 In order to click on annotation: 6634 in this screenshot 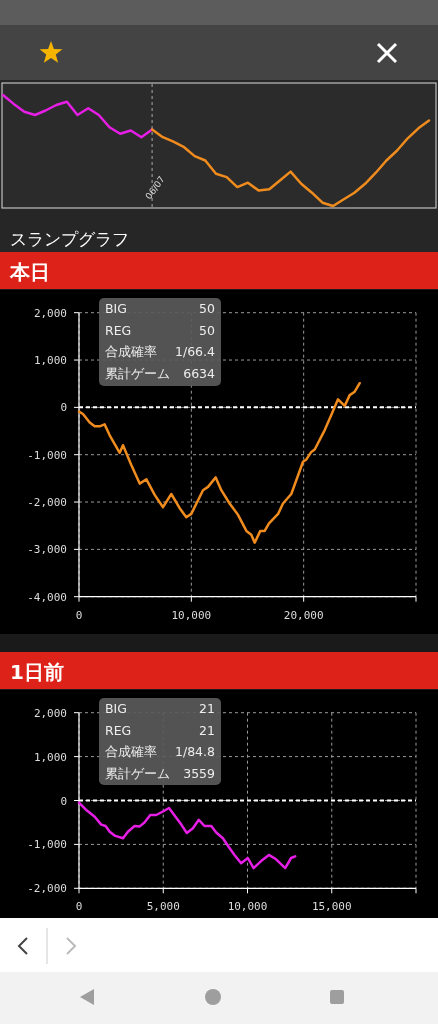, I will do `click(199, 374)`.